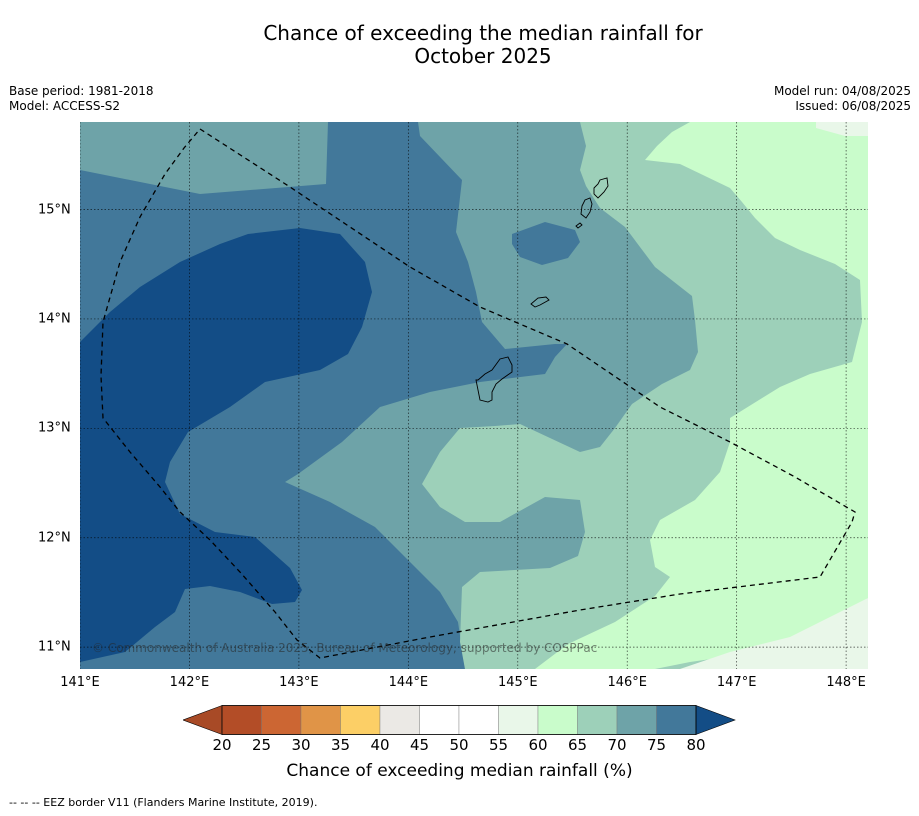 This screenshot has height=816, width=919. What do you see at coordinates (80, 682) in the screenshot?
I see `x-tick-label: 141°E` at bounding box center [80, 682].